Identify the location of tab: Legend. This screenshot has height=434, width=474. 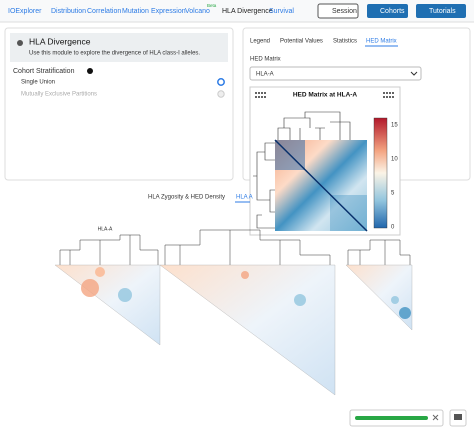
(260, 42).